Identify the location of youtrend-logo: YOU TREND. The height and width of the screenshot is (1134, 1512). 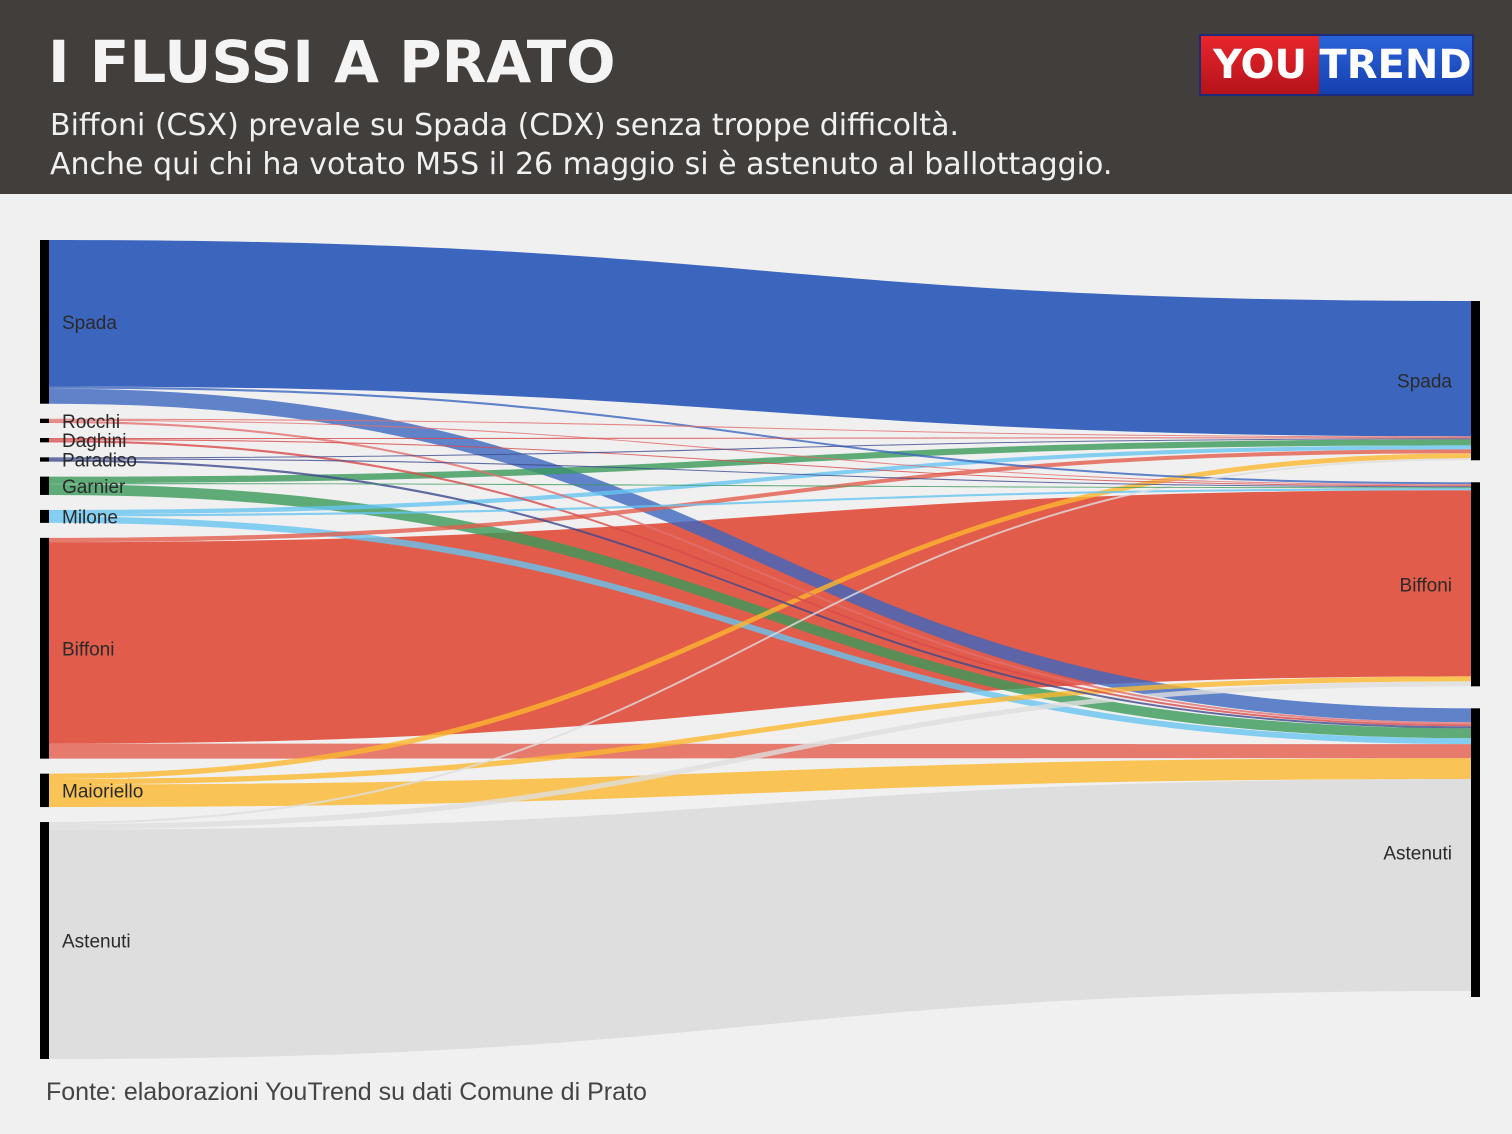
(1336, 65).